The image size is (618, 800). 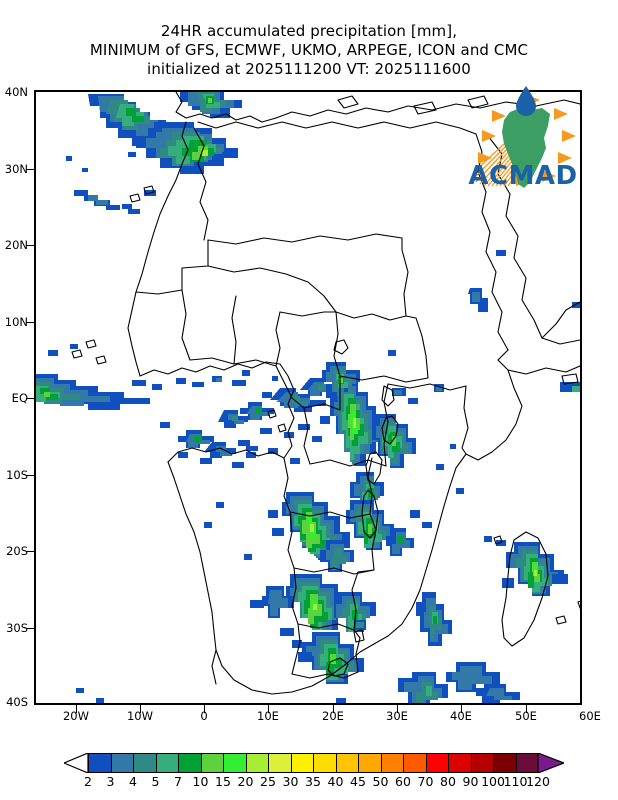 What do you see at coordinates (335, 781) in the screenshot?
I see `colorbar-label-40: 40` at bounding box center [335, 781].